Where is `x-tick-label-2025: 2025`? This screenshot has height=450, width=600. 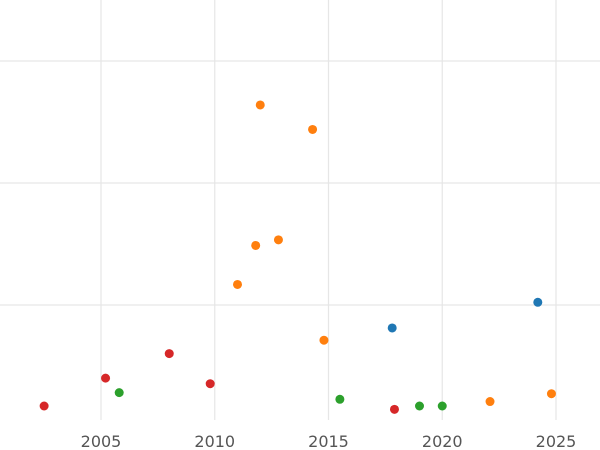
x-tick-label-2025: 2025 is located at coordinates (556, 441).